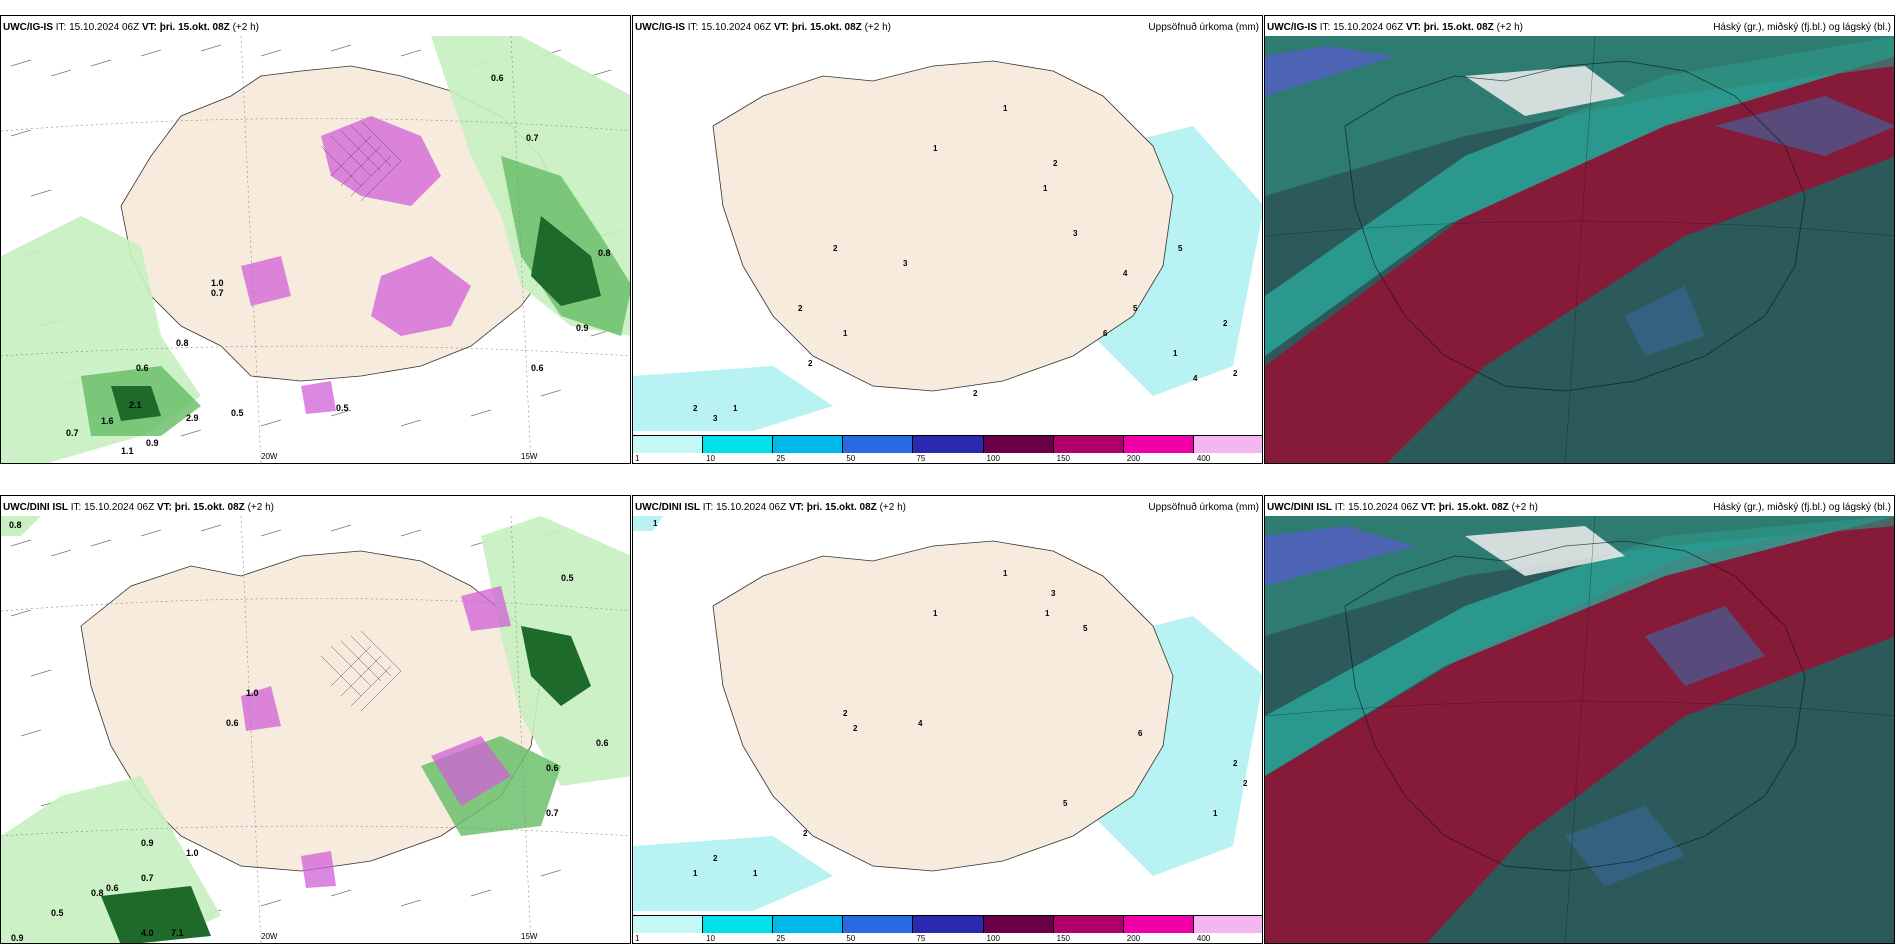  I want to click on precip-value: 1.6, so click(107, 421).